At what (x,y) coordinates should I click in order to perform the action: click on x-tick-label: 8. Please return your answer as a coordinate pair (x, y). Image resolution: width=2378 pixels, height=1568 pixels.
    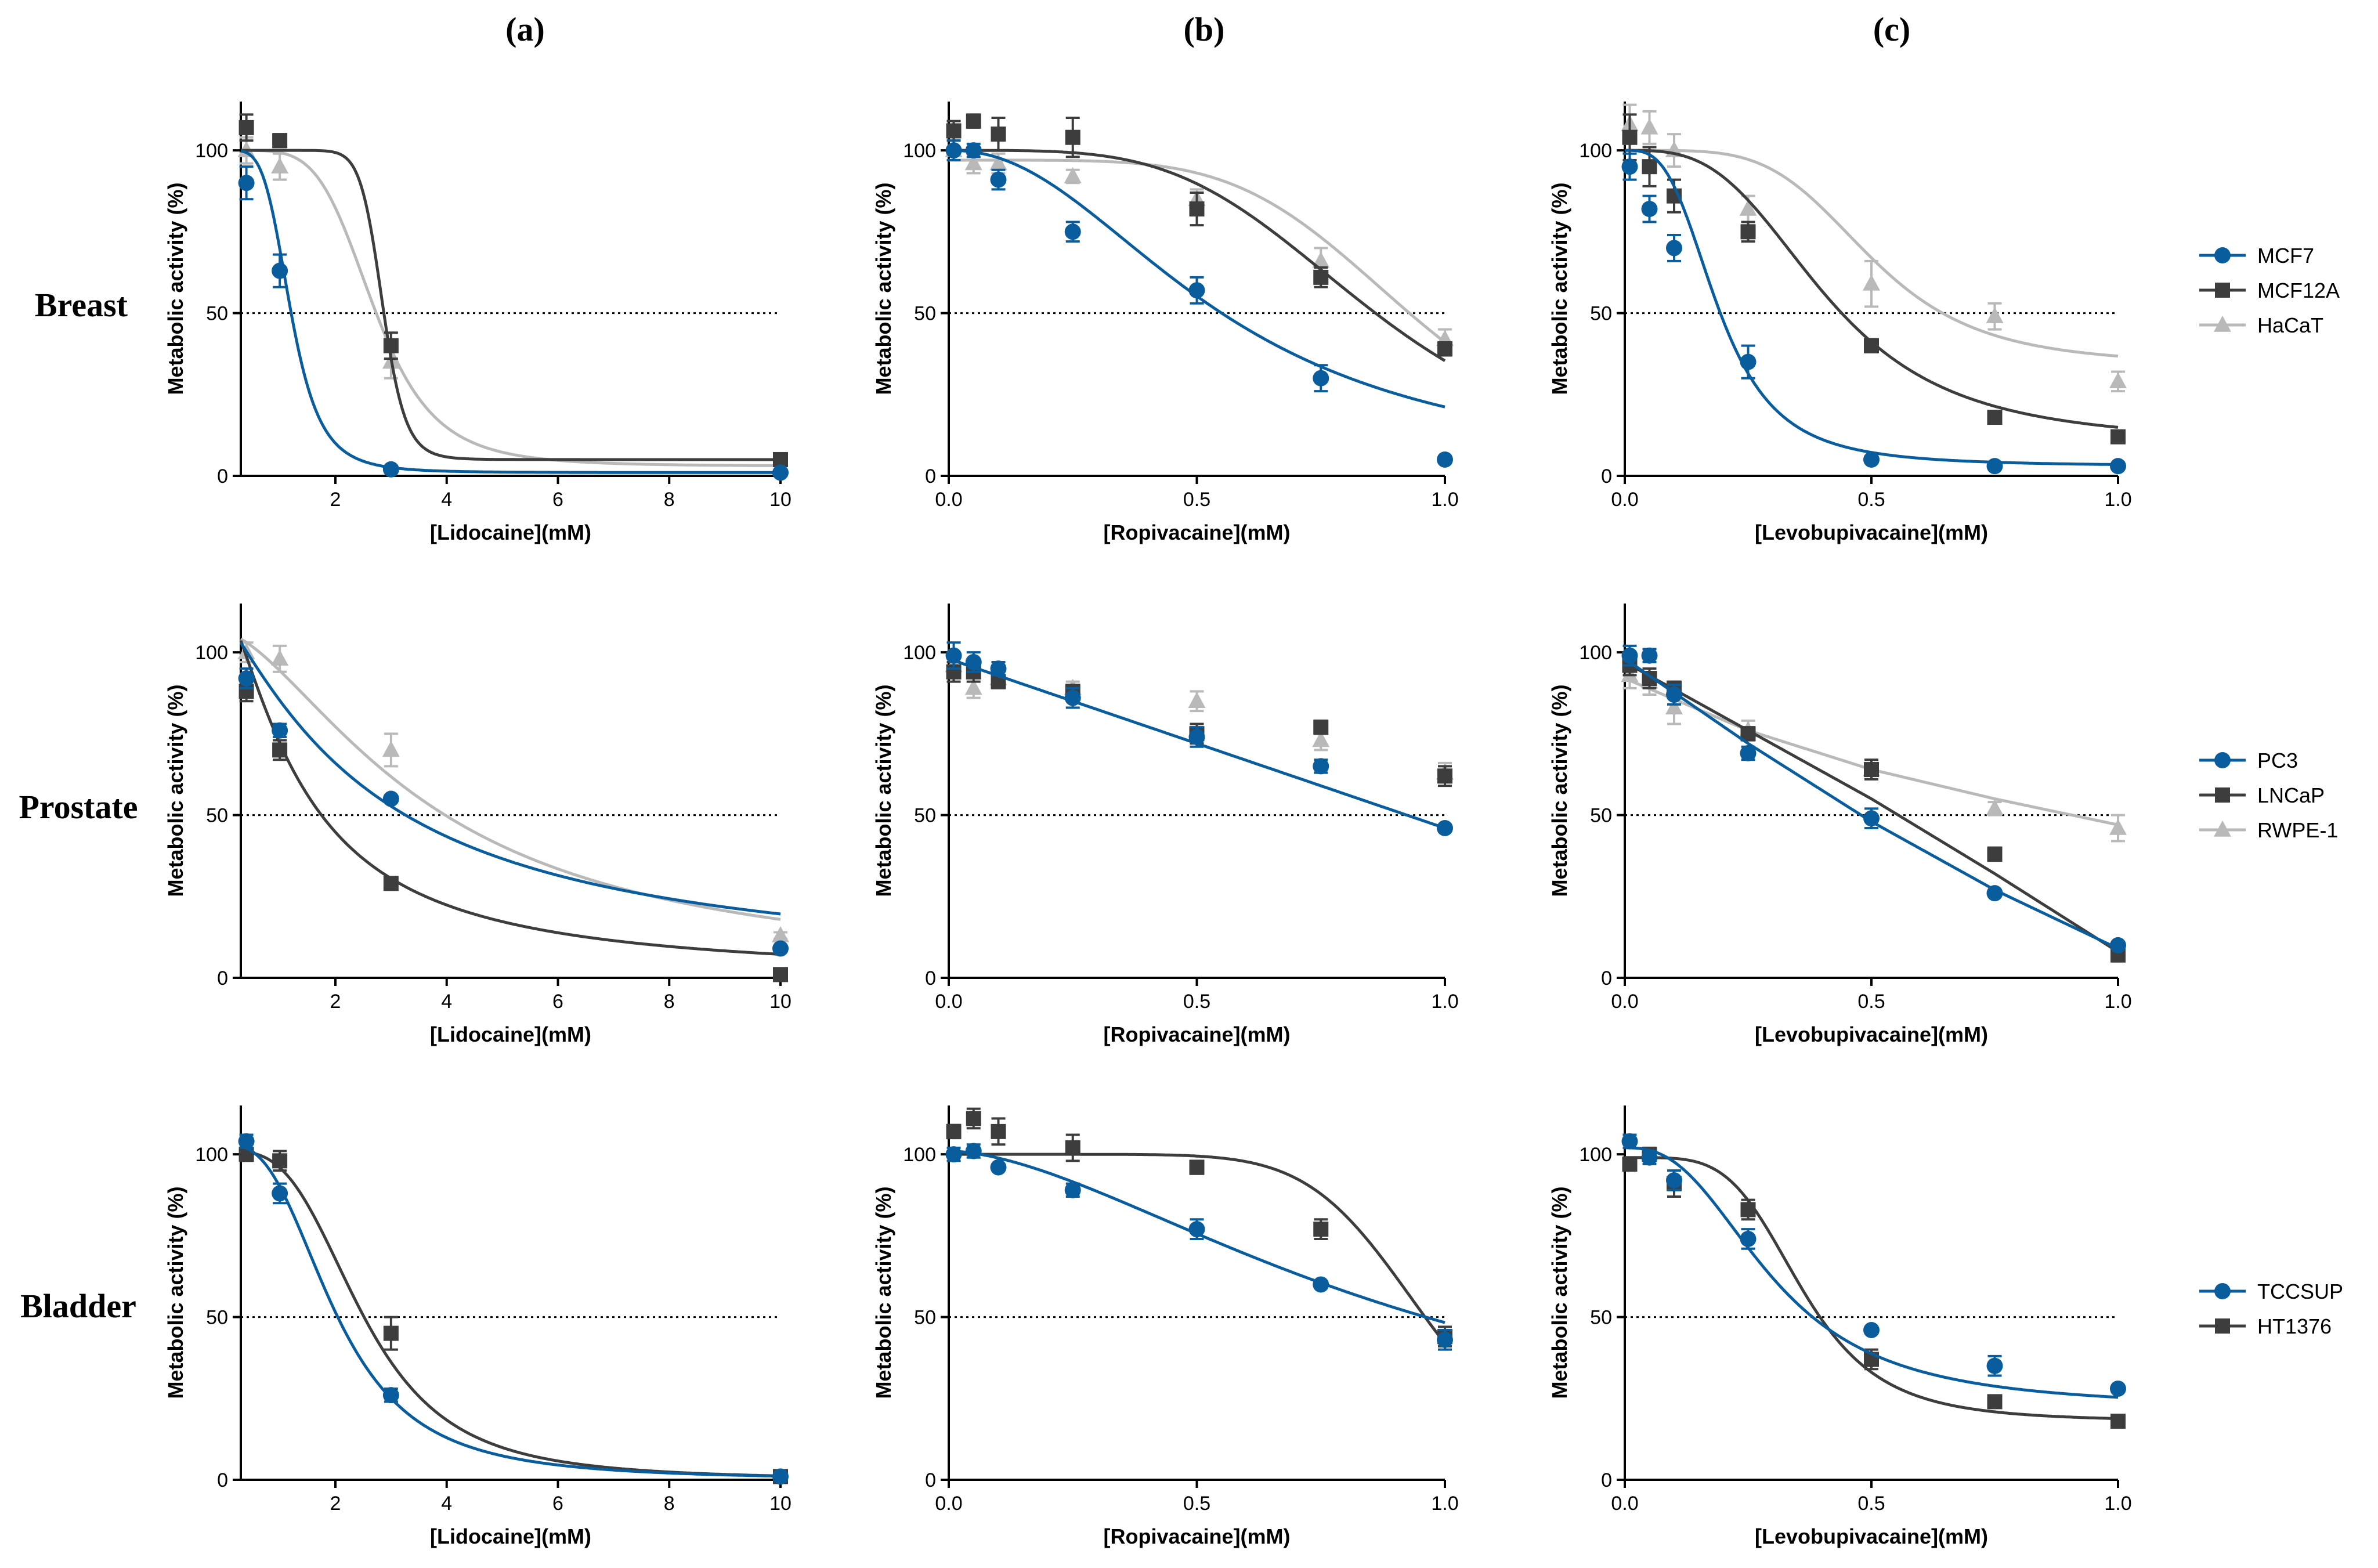
    Looking at the image, I should click on (669, 500).